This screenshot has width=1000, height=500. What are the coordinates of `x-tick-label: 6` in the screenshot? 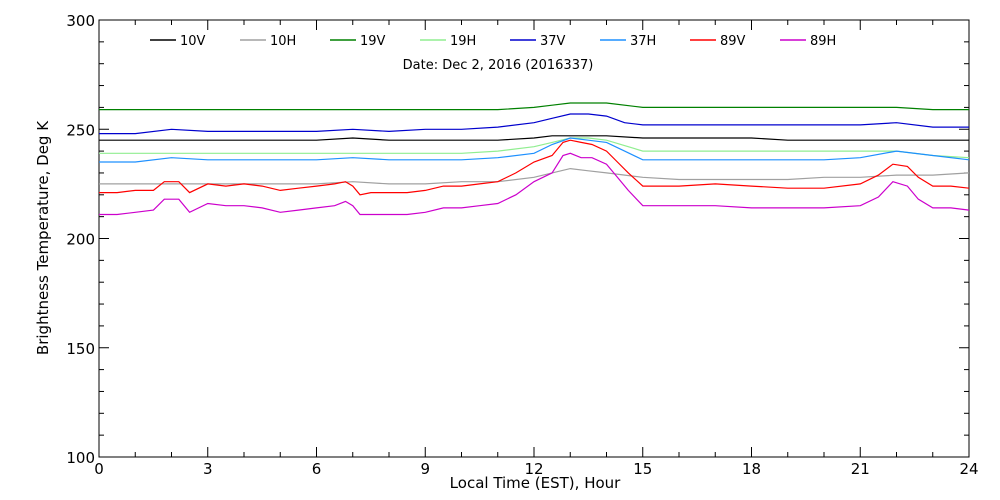 It's located at (317, 469).